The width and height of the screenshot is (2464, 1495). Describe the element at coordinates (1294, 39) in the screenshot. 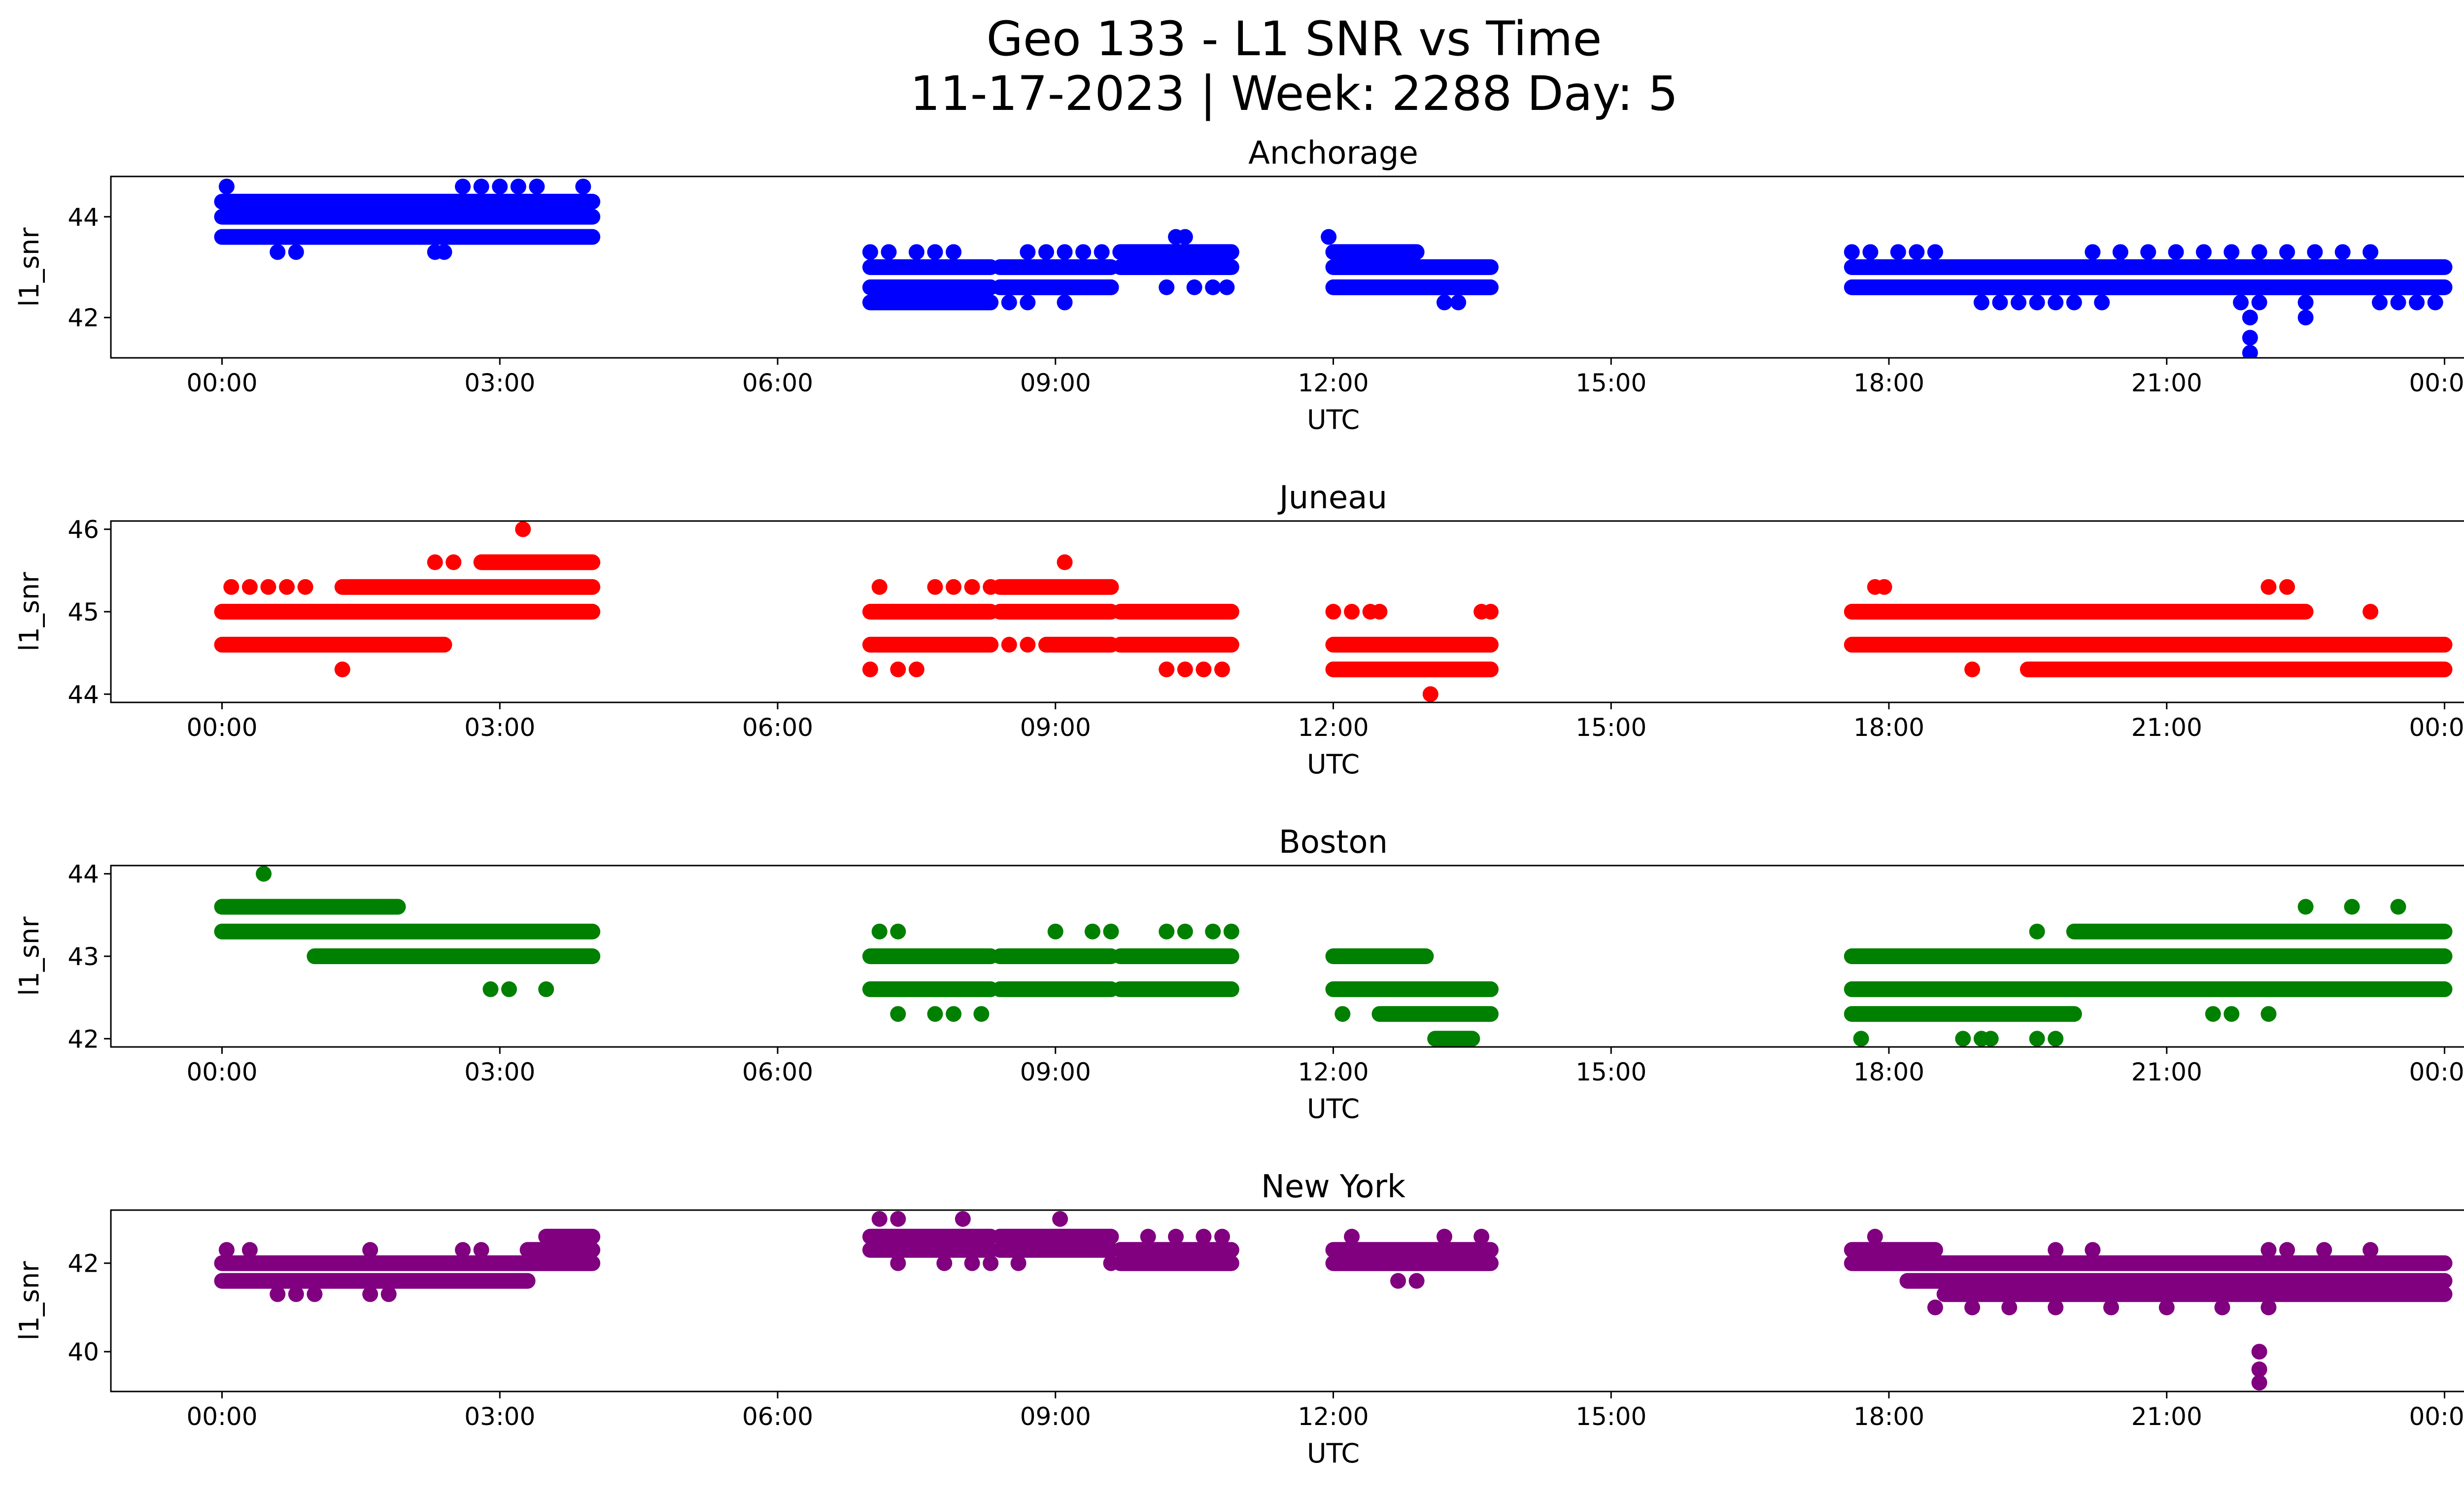

I see `figure-title-line-1: Geo 133 - L1 SNR vs Time` at that location.